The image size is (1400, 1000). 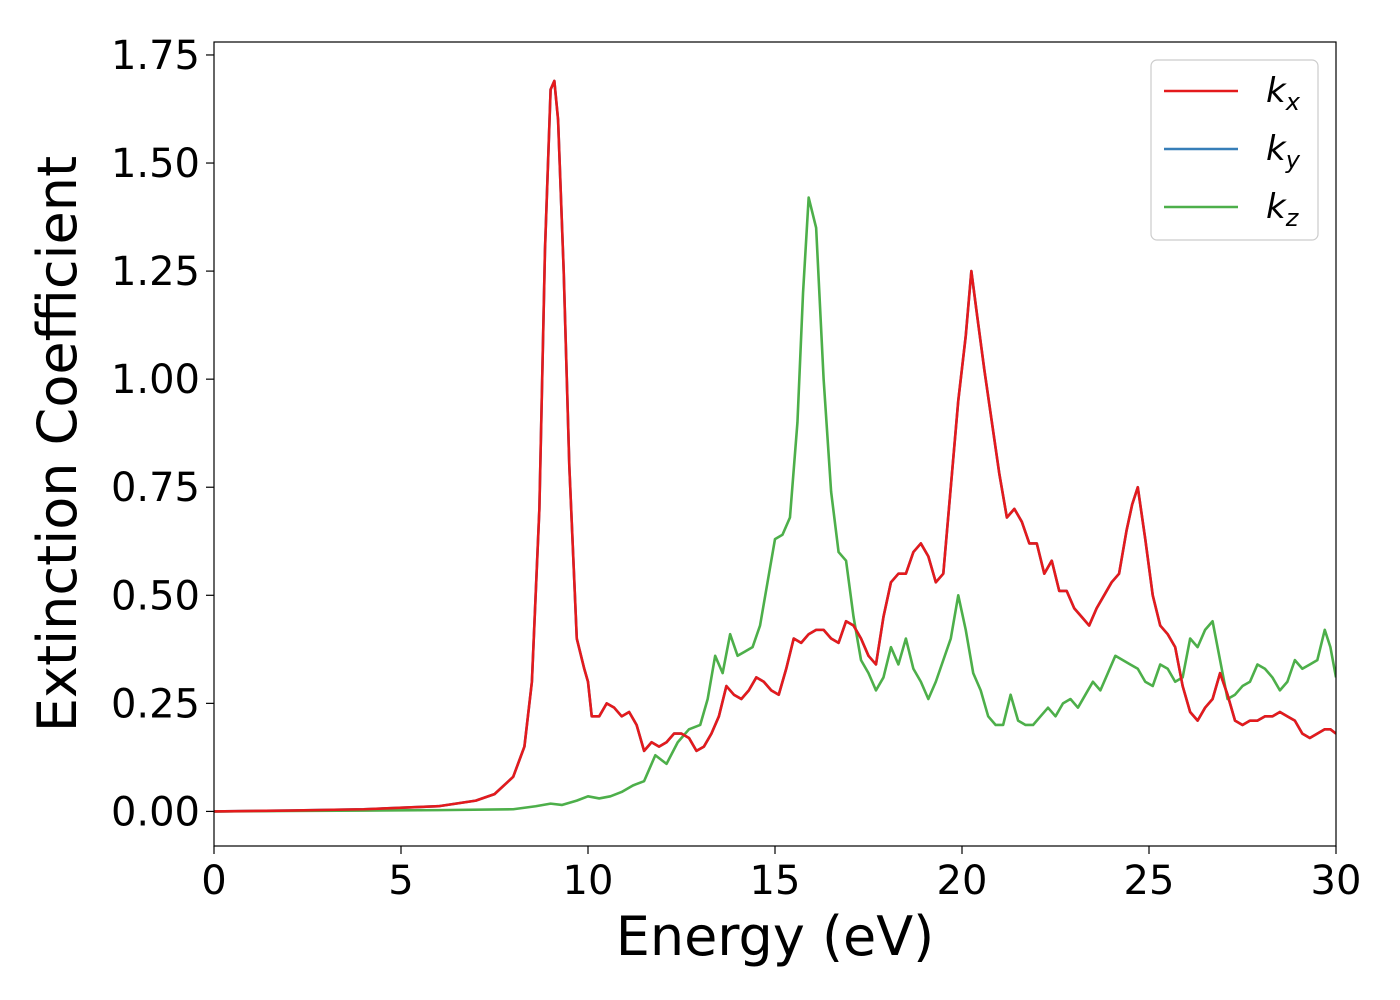 I want to click on legend-label-kz: kz, so click(x=1283, y=209).